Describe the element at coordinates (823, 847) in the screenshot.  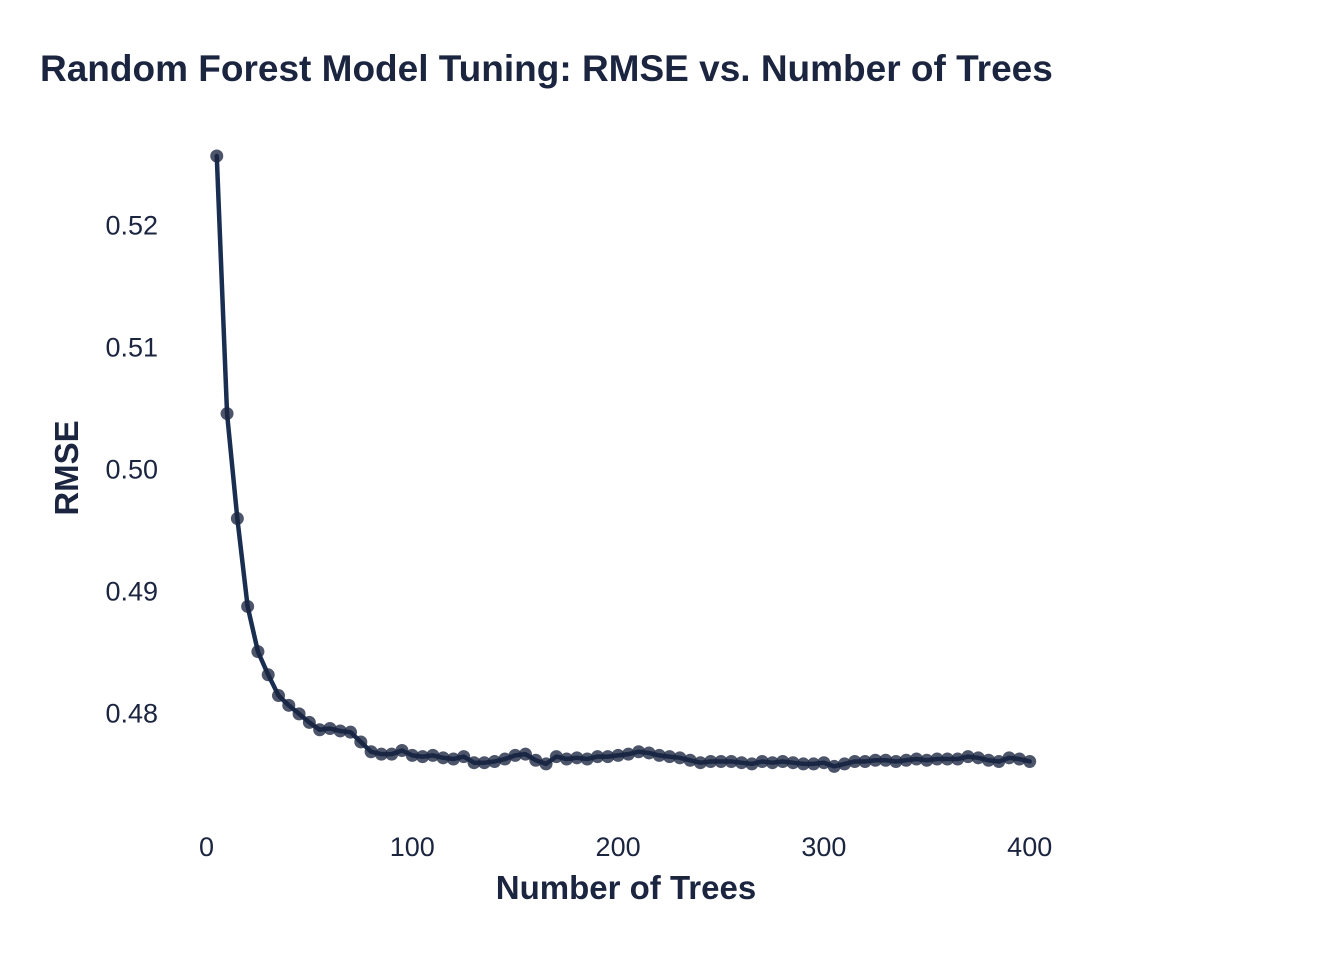
I see `x-tick-label: 300` at that location.